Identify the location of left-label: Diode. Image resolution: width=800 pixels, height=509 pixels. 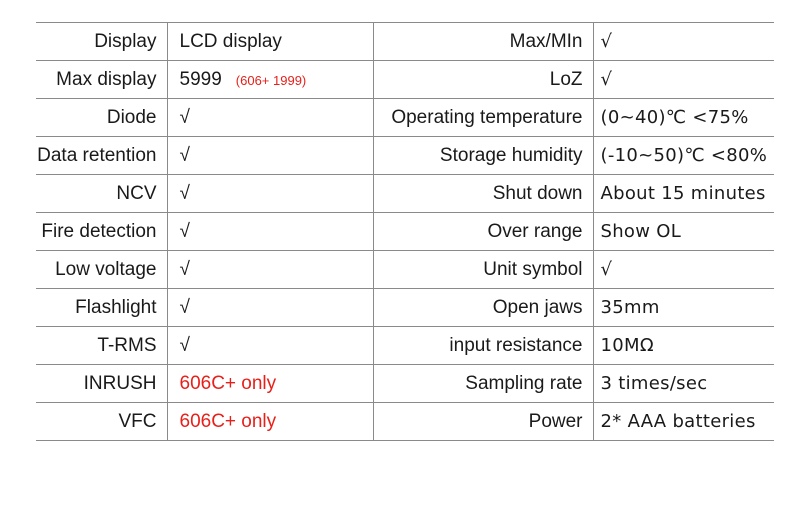
(101, 117).